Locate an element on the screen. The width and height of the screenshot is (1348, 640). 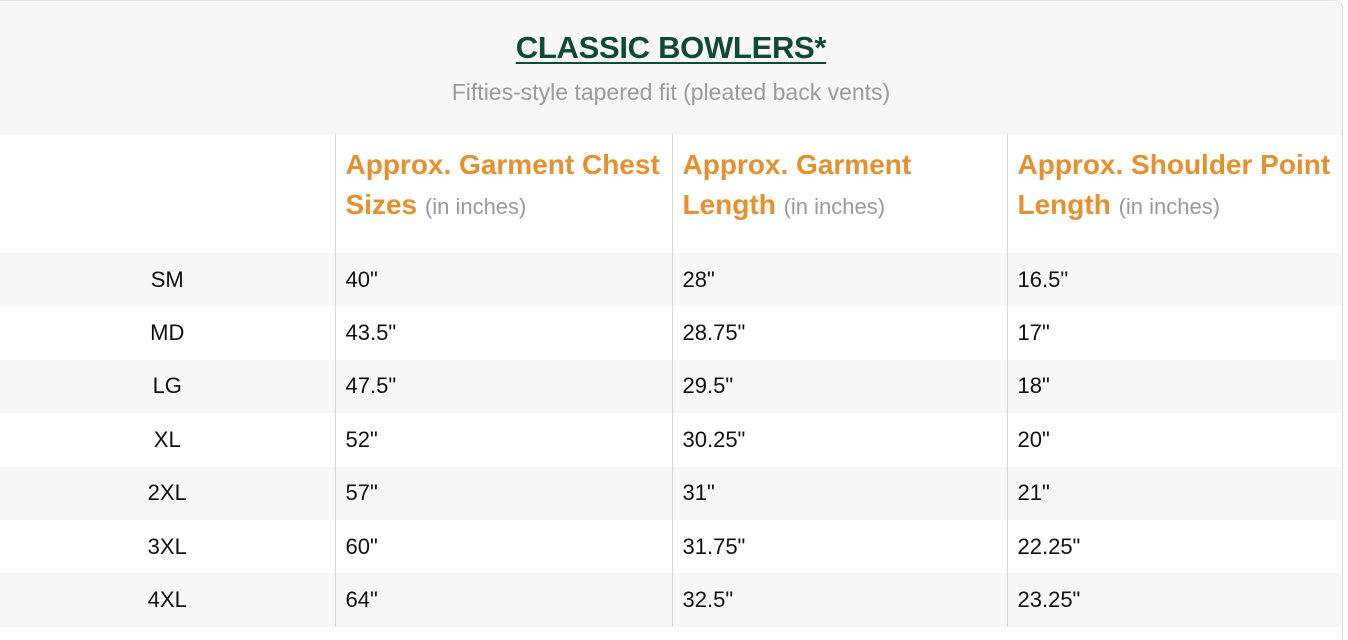
chest-cell: 57" is located at coordinates (503, 493).